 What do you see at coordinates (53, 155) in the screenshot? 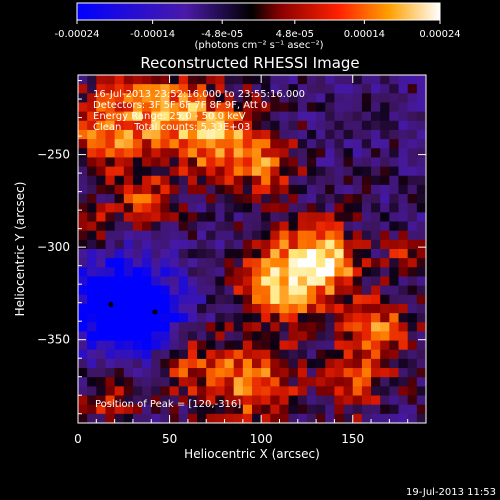
I see `y-tick-label: −250` at bounding box center [53, 155].